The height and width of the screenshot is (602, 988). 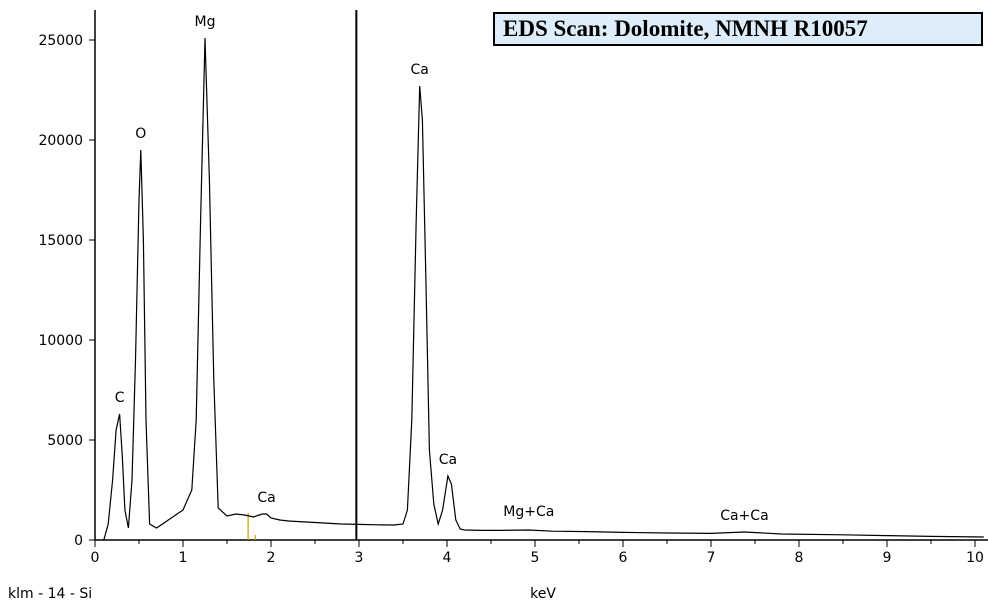 What do you see at coordinates (205, 22) in the screenshot?
I see `peak-label: Mg` at bounding box center [205, 22].